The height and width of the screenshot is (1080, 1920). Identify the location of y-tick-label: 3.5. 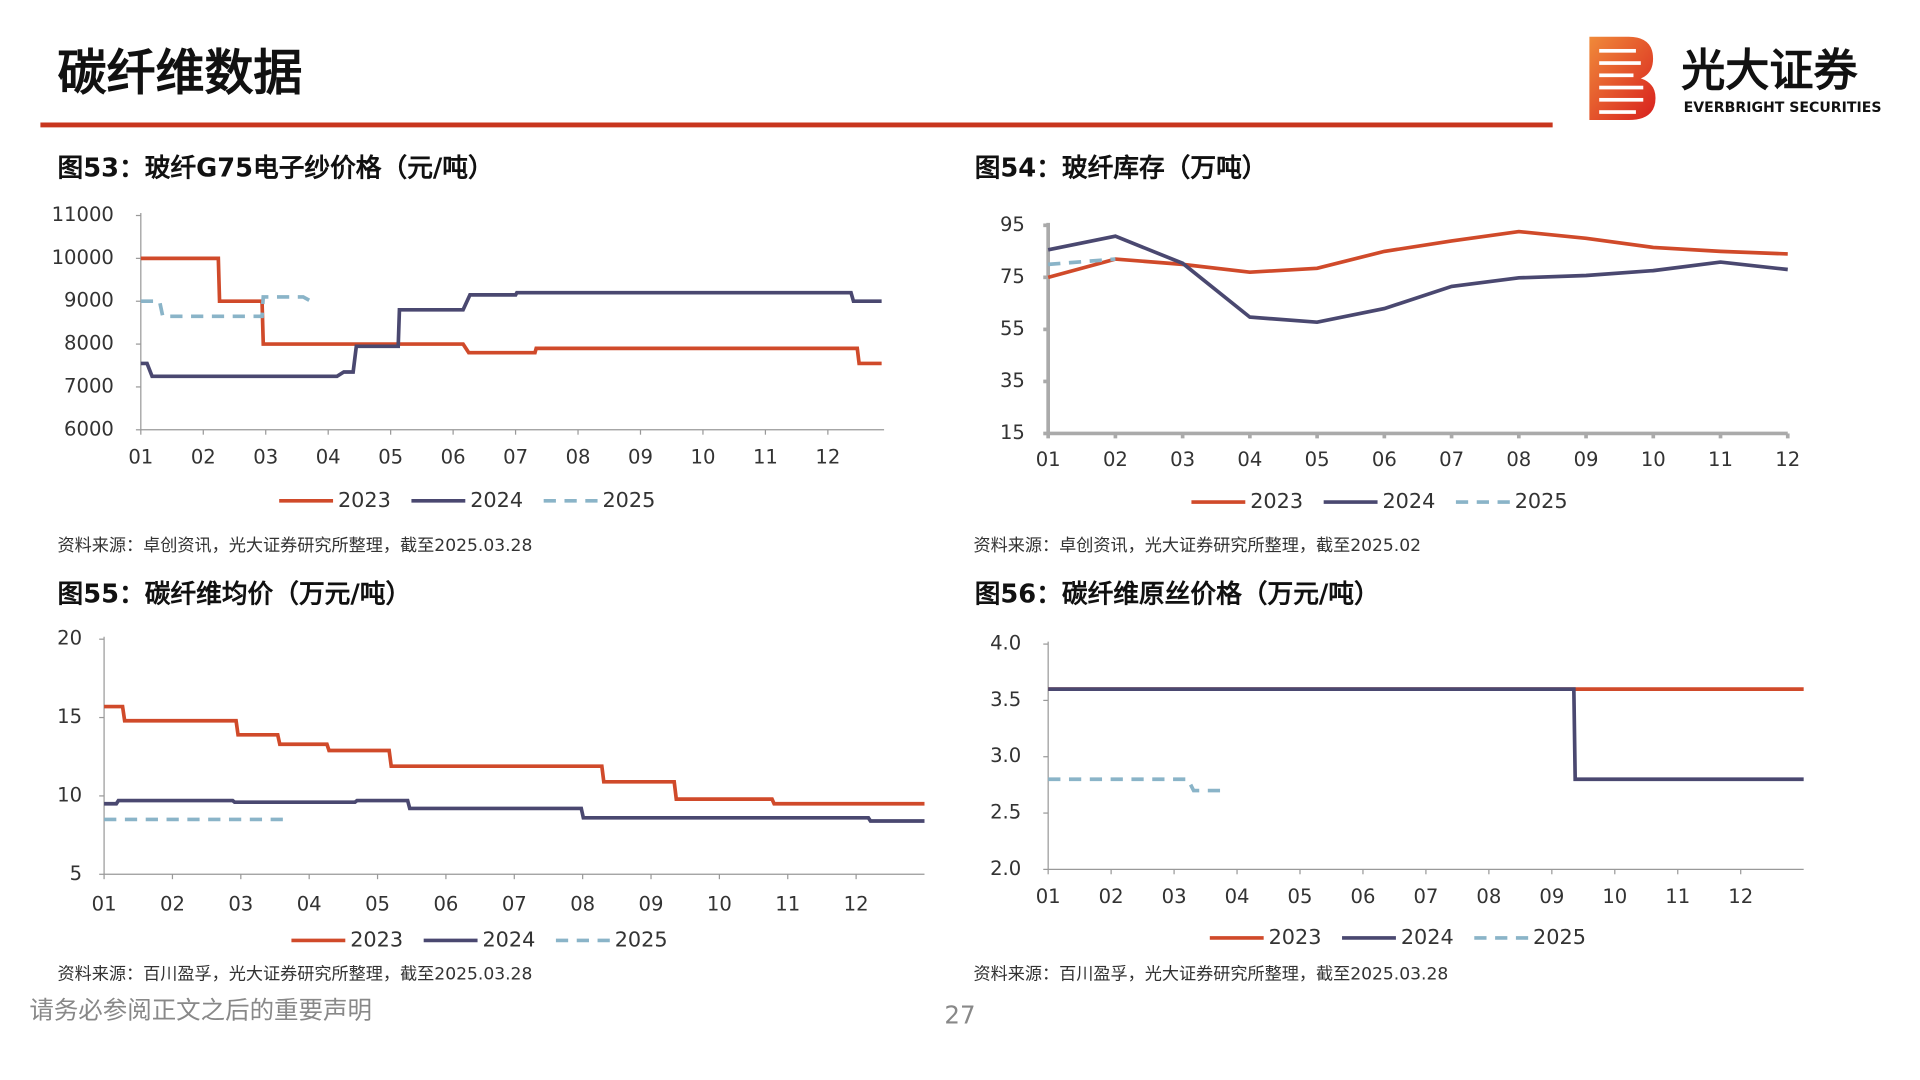
(1005, 699).